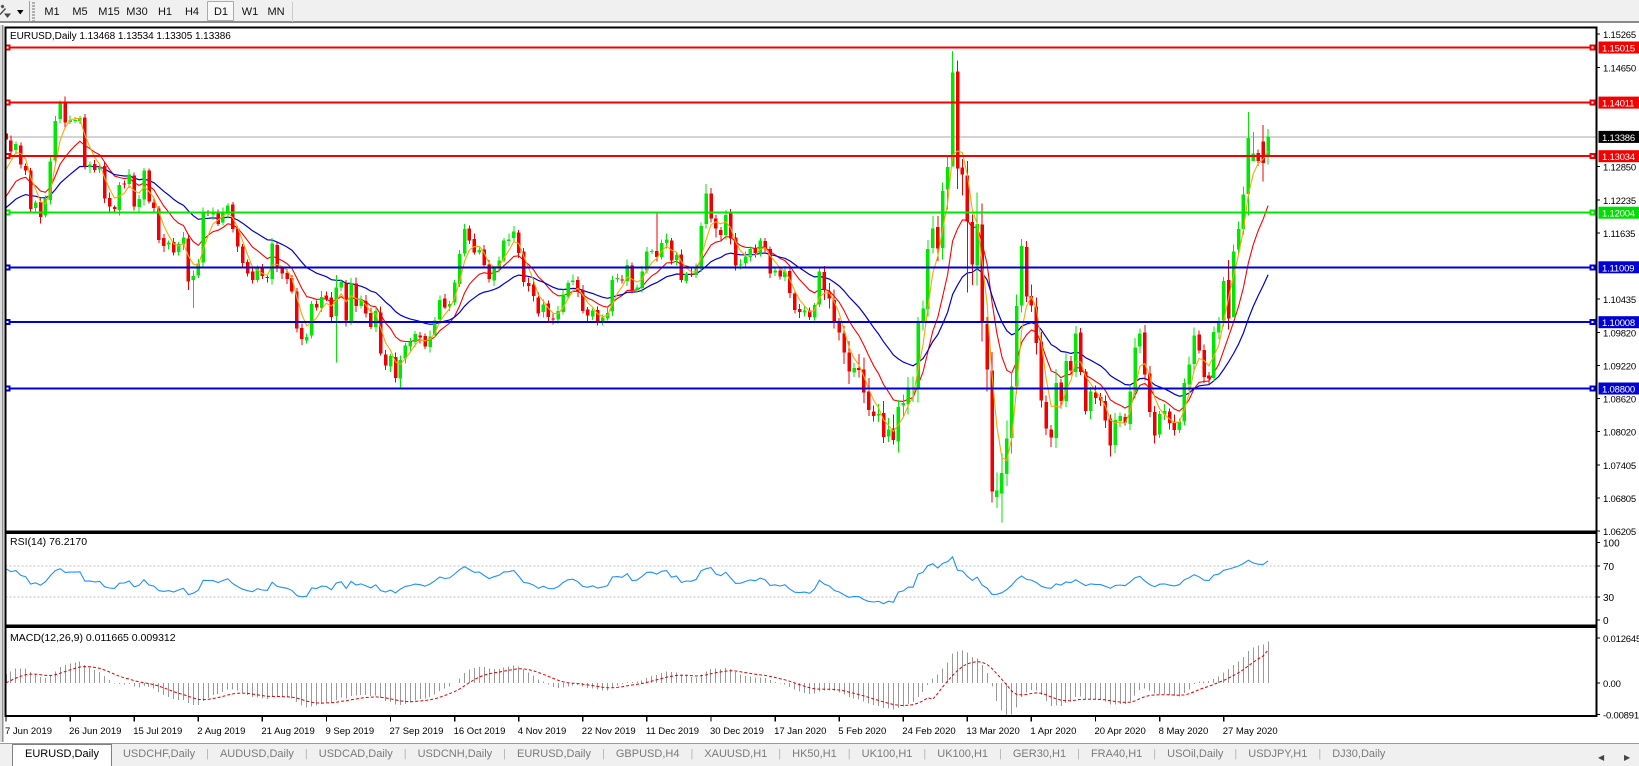 The image size is (1639, 766). I want to click on svg-text: 1.12235, so click(1619, 201).